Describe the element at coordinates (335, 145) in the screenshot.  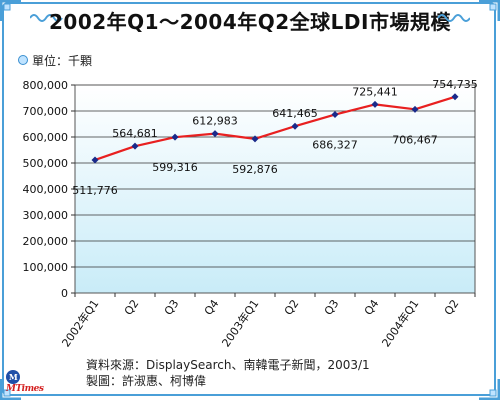
I see `data-label: 686,327` at that location.